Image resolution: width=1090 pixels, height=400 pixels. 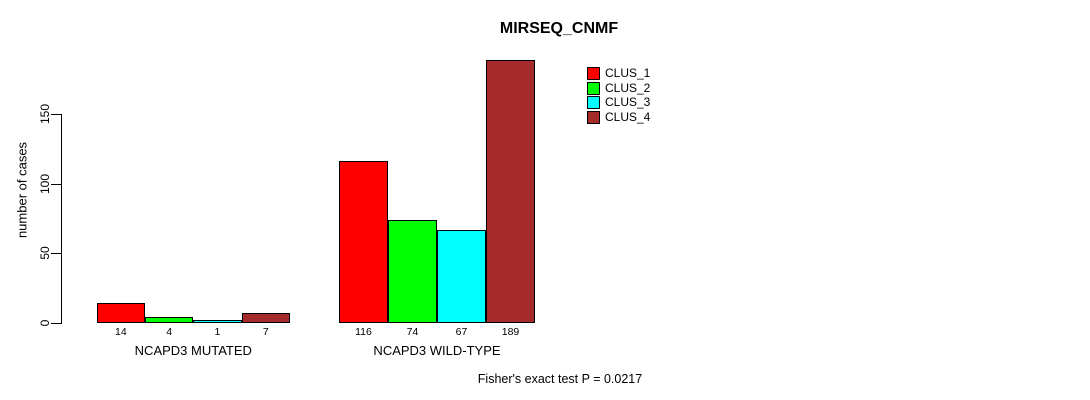 What do you see at coordinates (193, 350) in the screenshot?
I see `group-label: NCAPD3 MUTATED` at bounding box center [193, 350].